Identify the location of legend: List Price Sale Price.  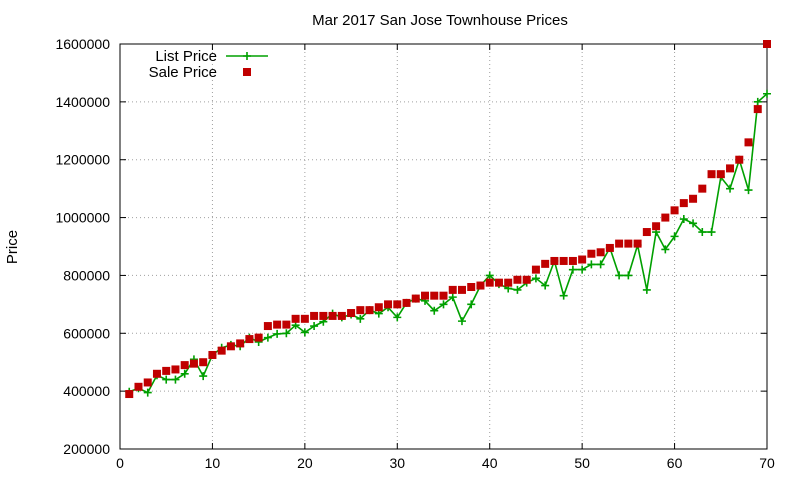
(208, 64).